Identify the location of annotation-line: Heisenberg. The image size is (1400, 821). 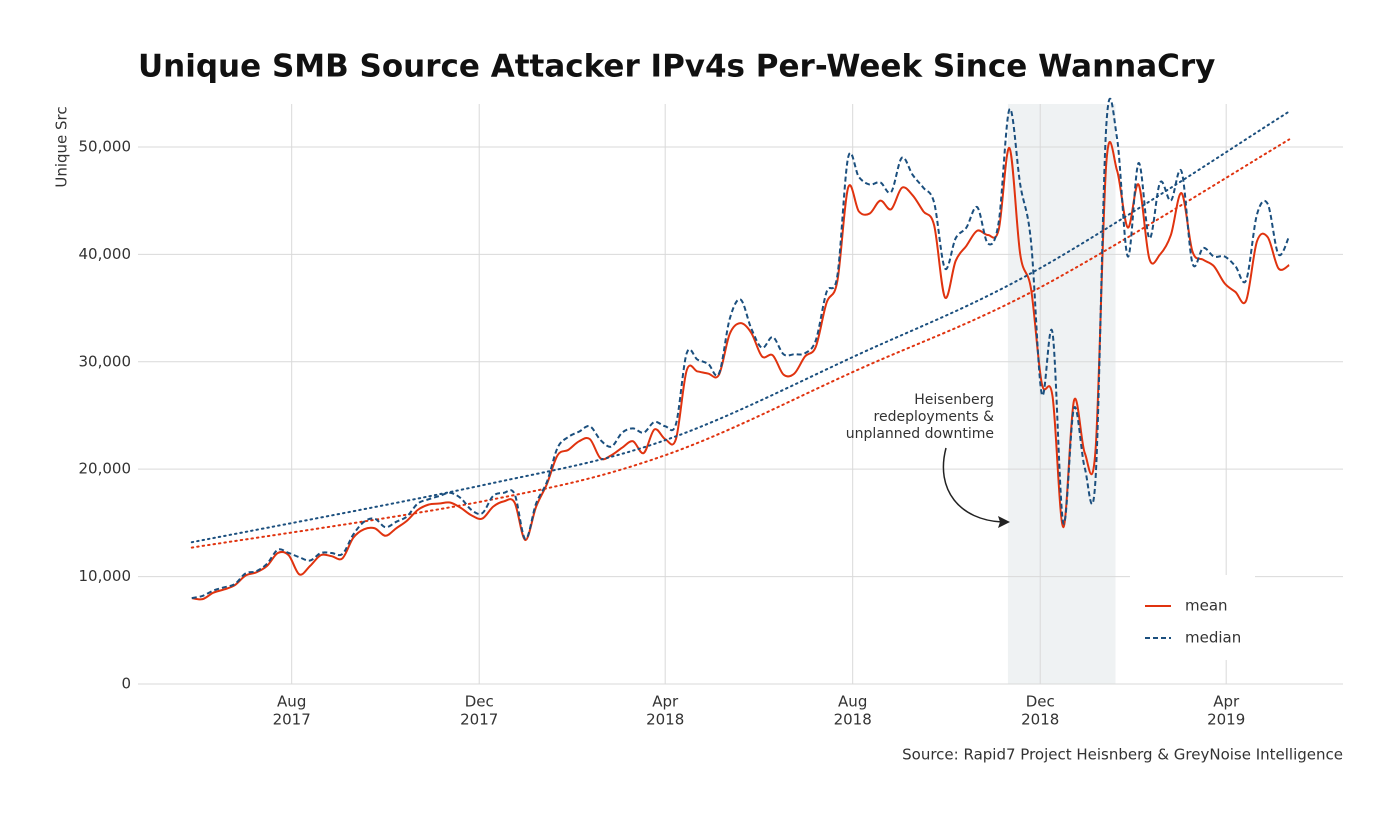
(954, 400).